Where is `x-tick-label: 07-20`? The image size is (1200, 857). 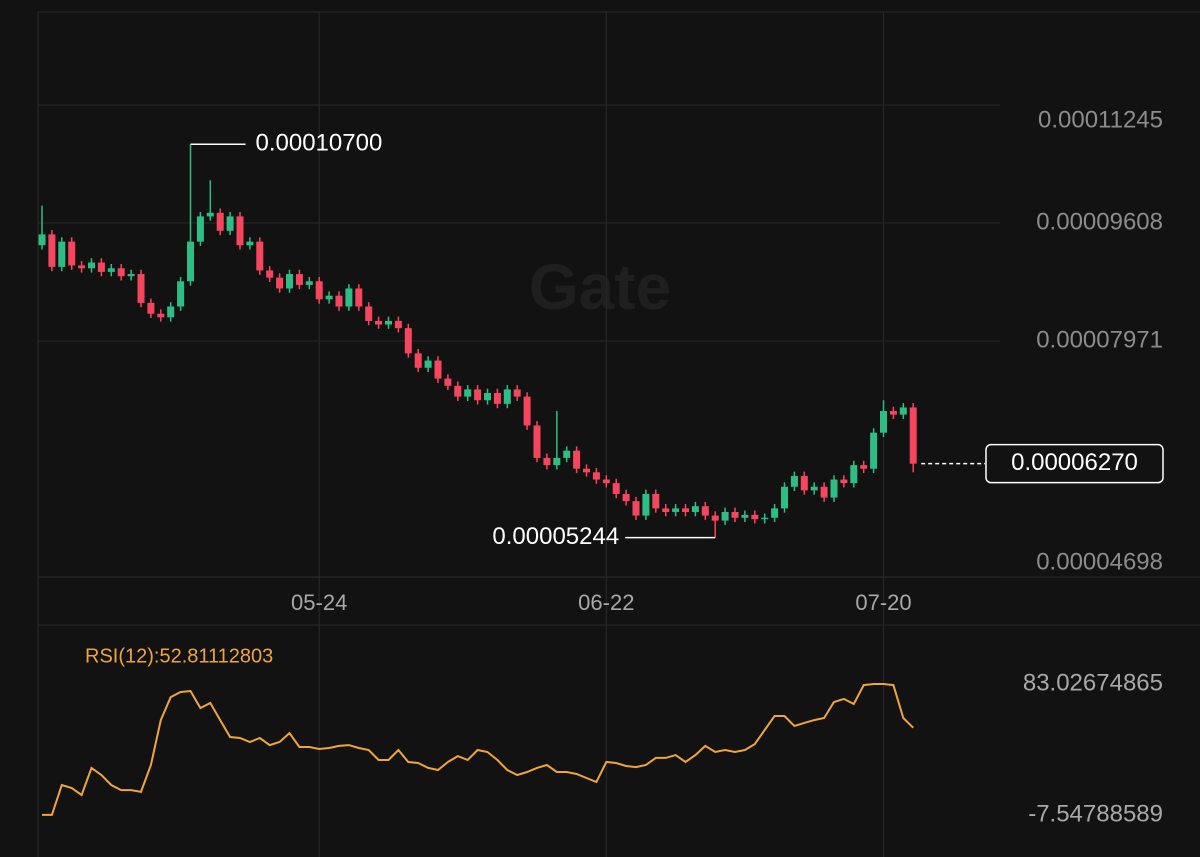 x-tick-label: 07-20 is located at coordinates (883, 602).